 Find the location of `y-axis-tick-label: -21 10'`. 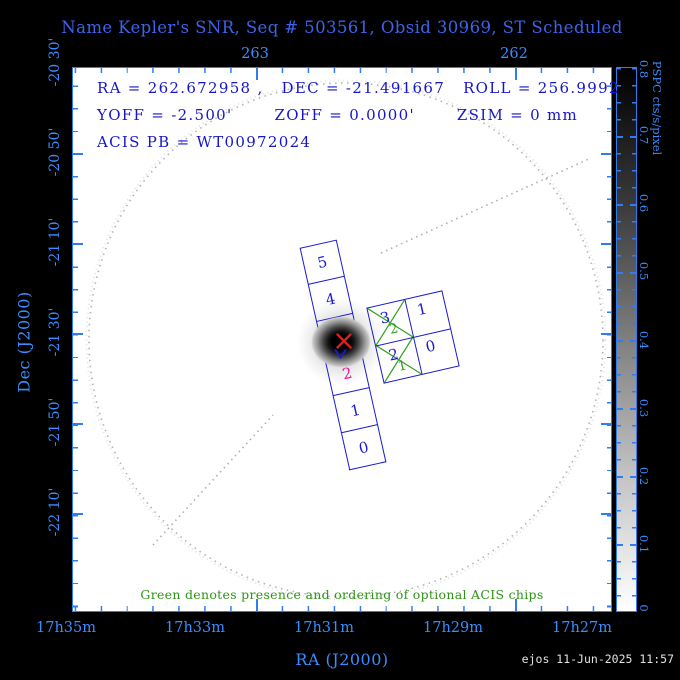

y-axis-tick-label: -21 10' is located at coordinates (55, 242).